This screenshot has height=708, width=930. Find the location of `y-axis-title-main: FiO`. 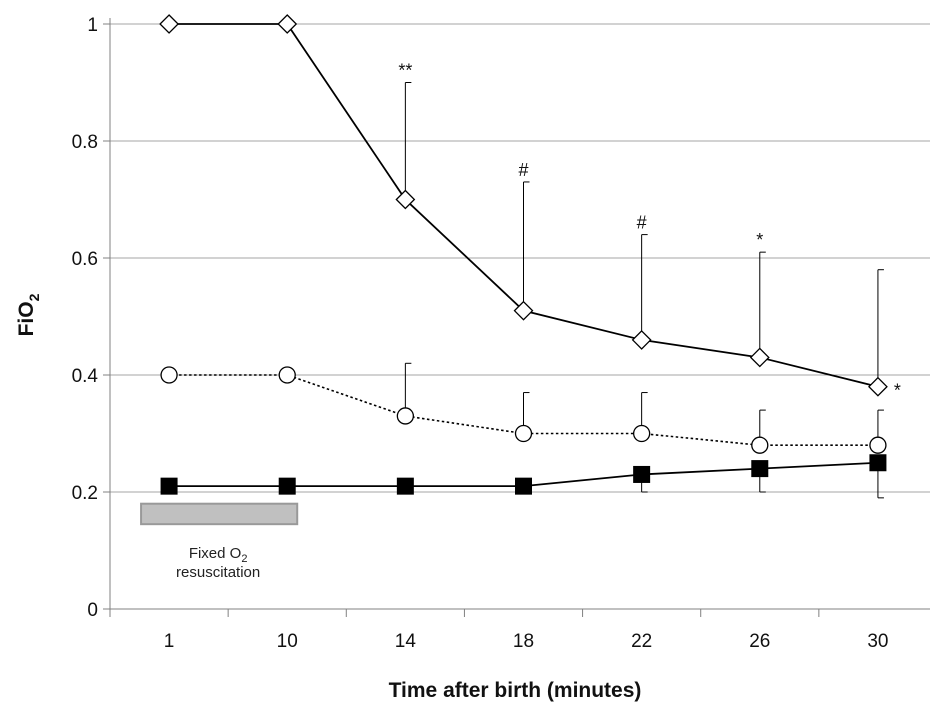

y-axis-title-main: FiO is located at coordinates (26, 318).